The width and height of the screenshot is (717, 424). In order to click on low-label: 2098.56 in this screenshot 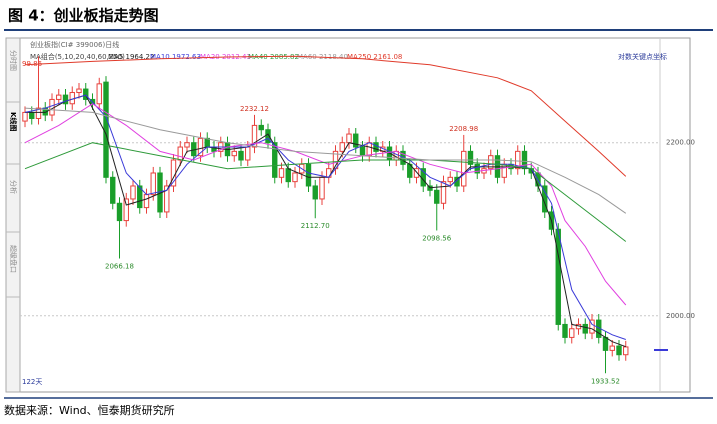, I will do `click(436, 238)`.